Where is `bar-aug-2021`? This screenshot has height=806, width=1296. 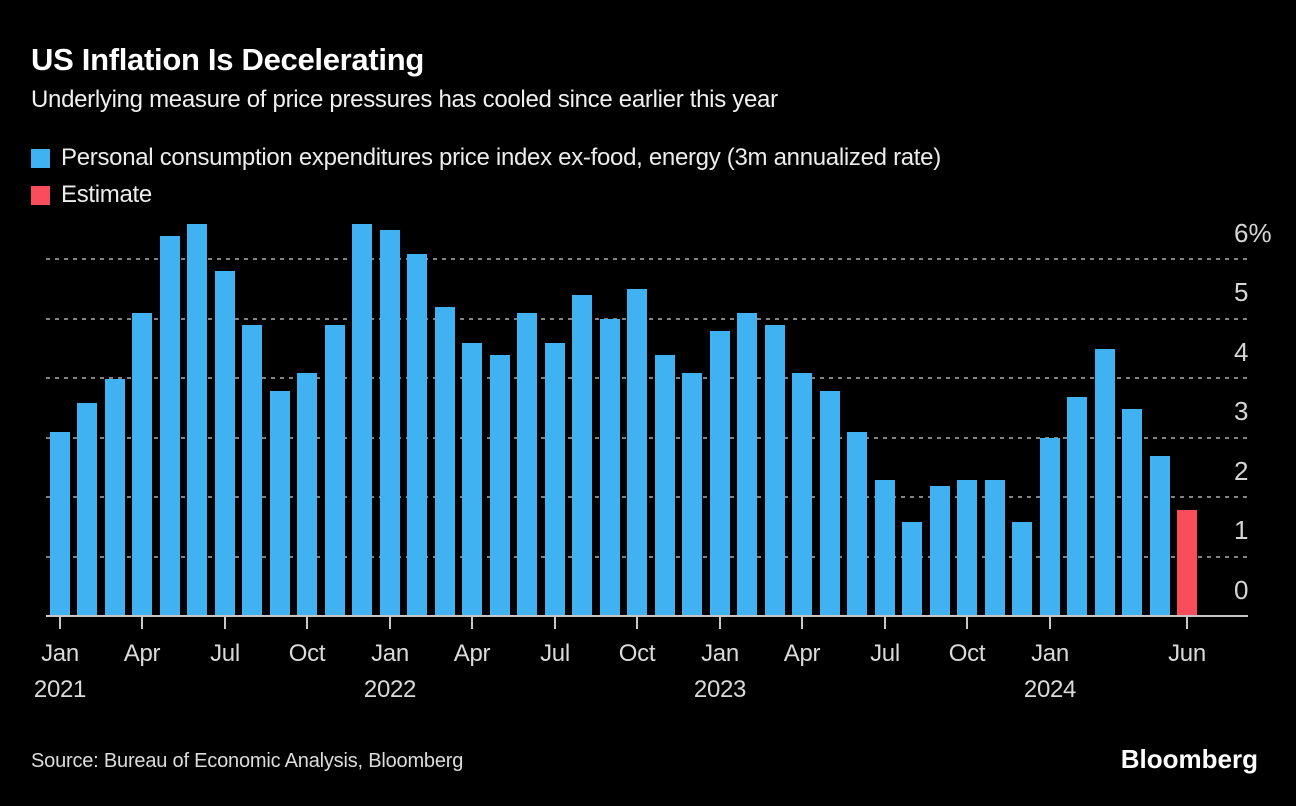
bar-aug-2021 is located at coordinates (252, 471).